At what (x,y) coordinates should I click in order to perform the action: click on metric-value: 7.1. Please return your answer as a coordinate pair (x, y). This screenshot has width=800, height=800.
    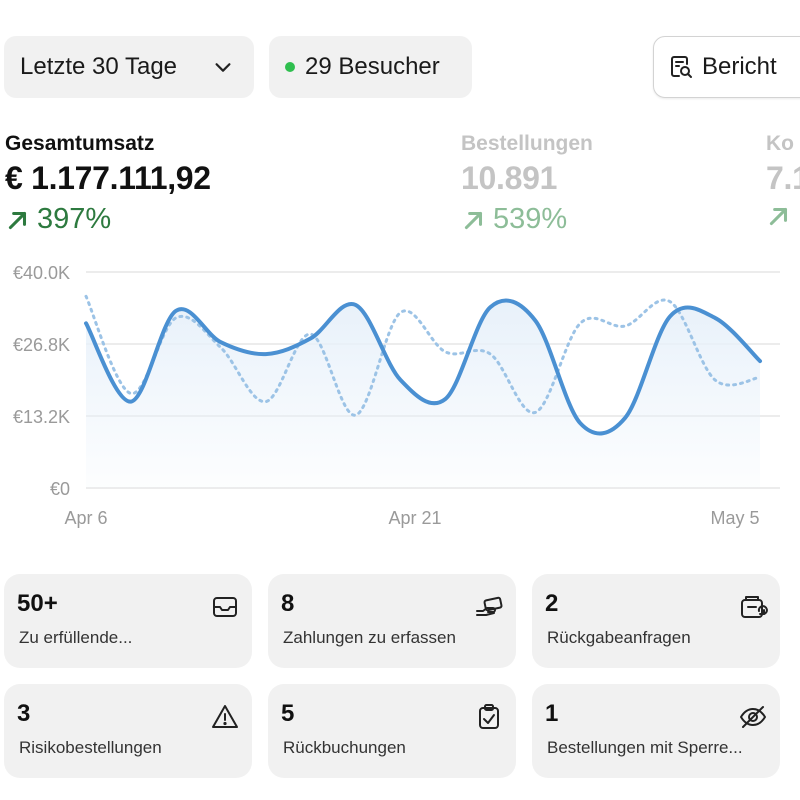
    Looking at the image, I should click on (783, 178).